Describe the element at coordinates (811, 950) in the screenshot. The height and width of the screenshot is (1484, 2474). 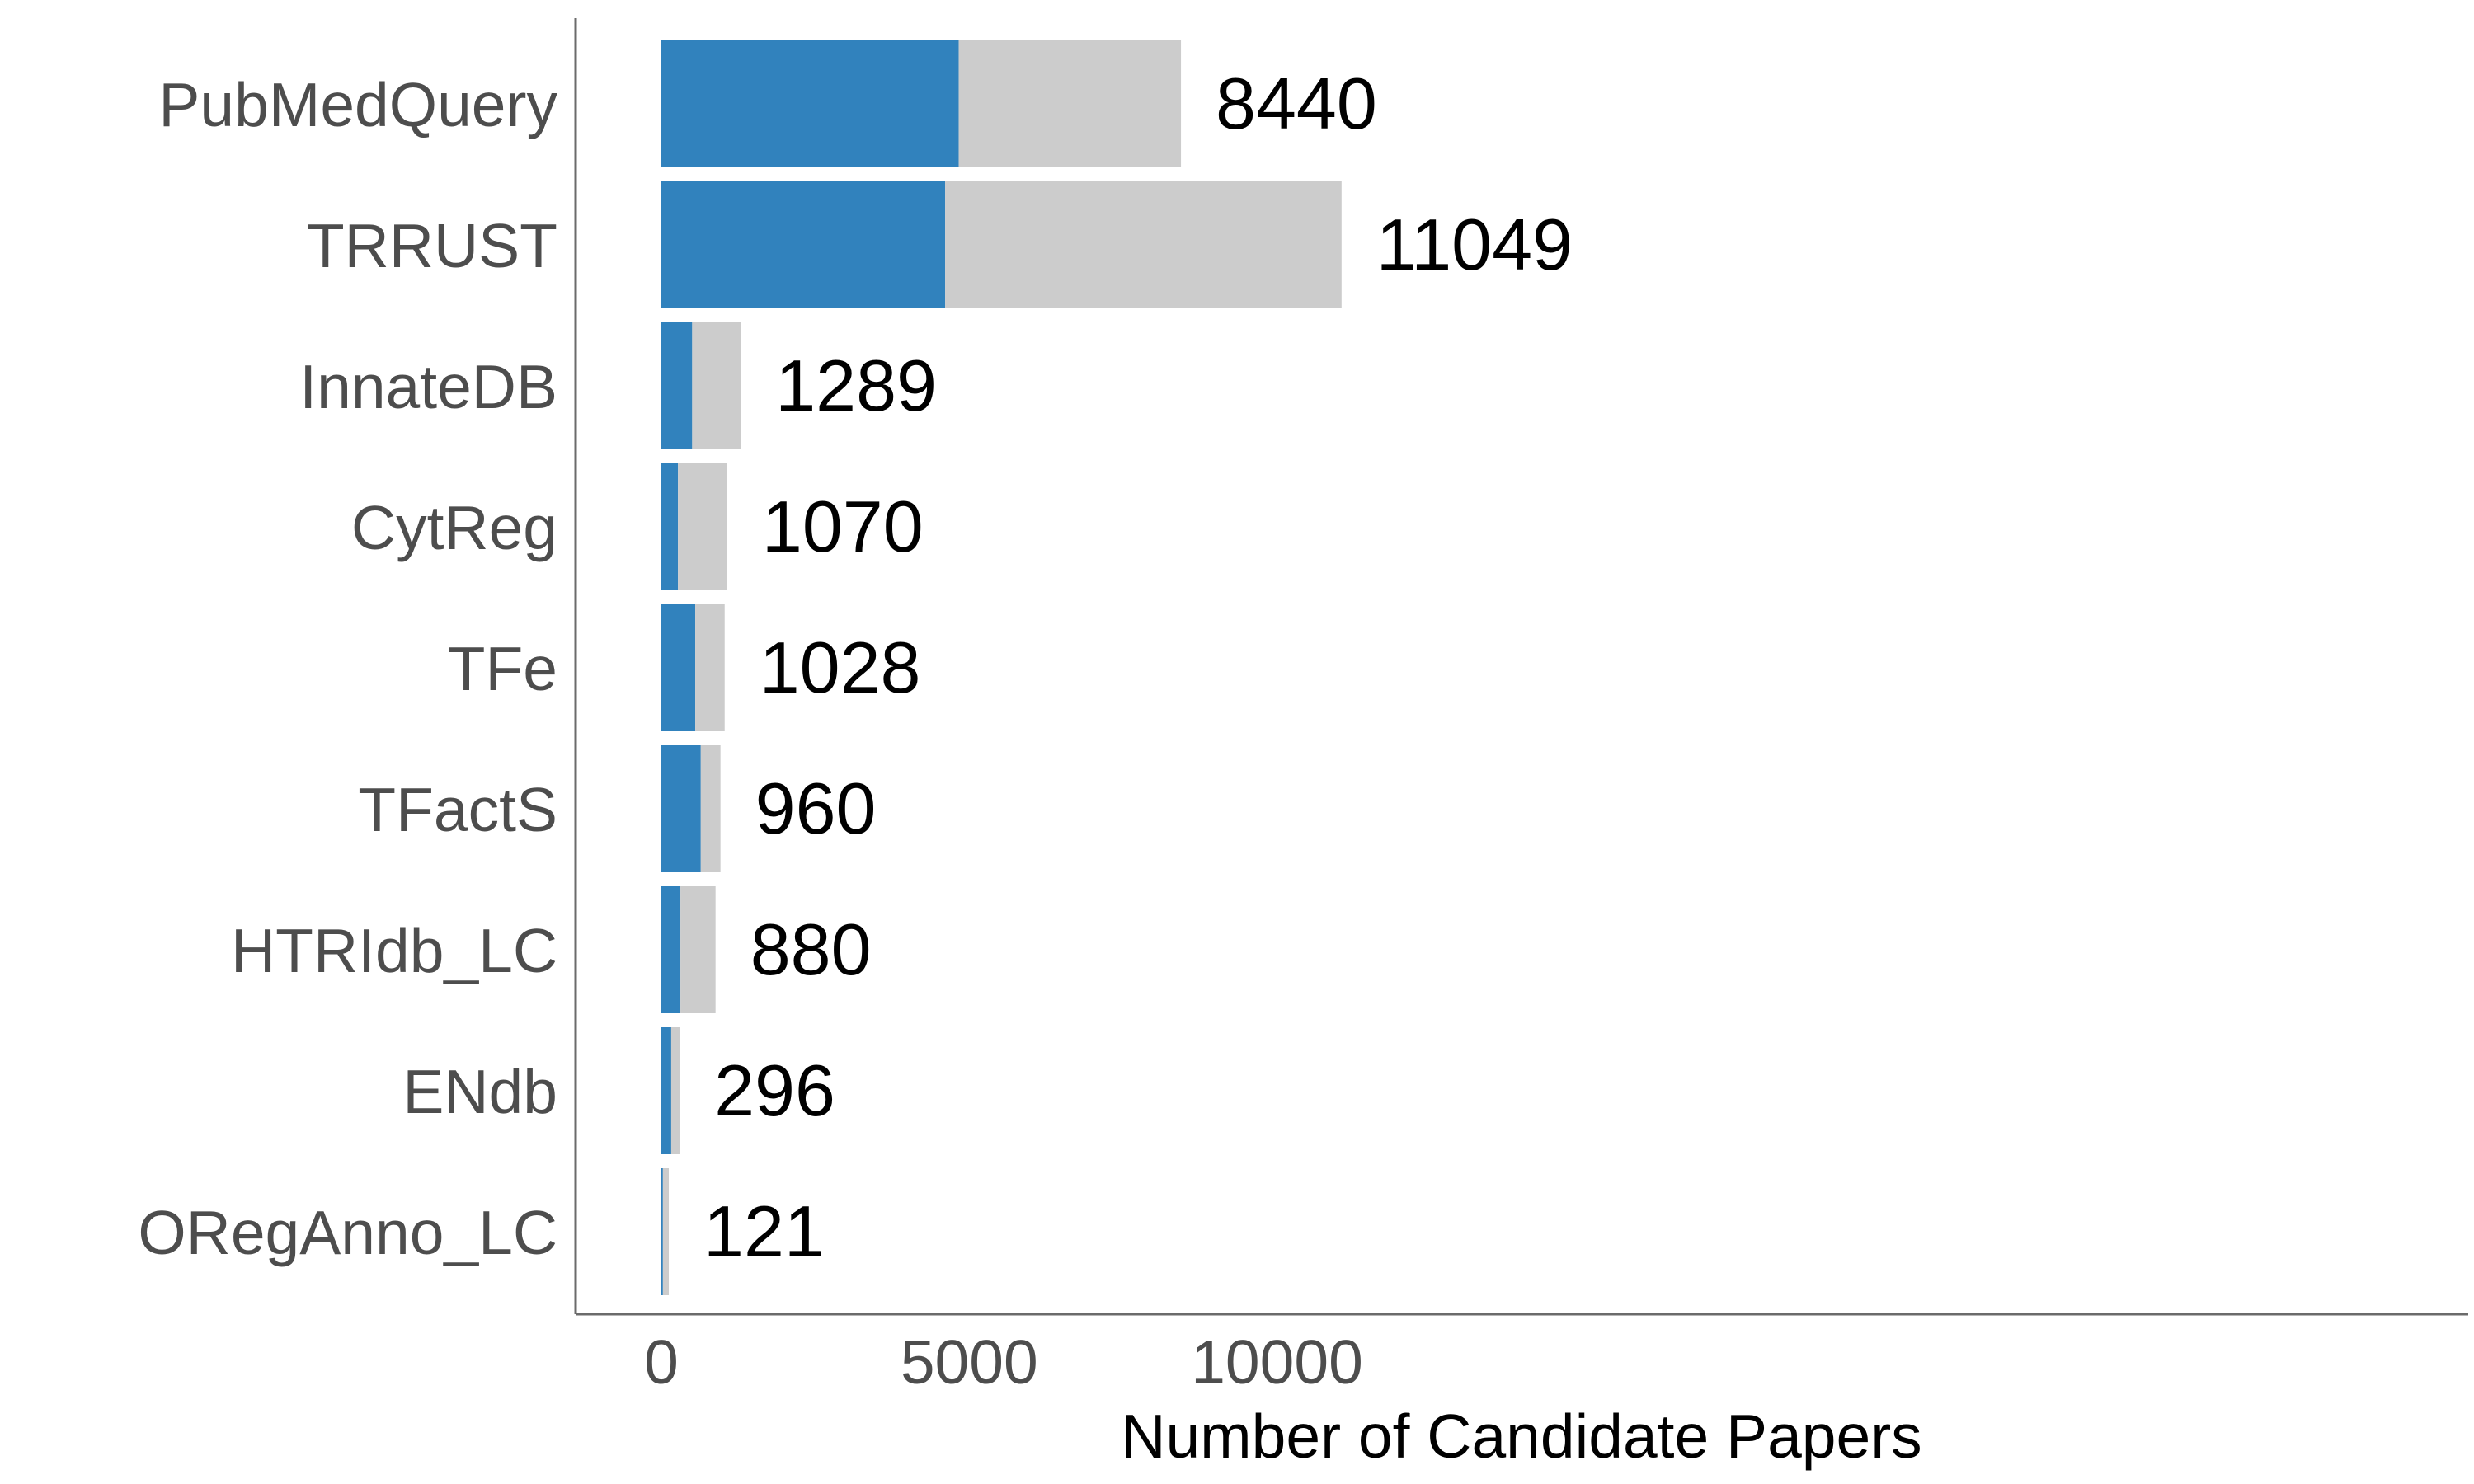
I see `bar-value-label: 880` at that location.